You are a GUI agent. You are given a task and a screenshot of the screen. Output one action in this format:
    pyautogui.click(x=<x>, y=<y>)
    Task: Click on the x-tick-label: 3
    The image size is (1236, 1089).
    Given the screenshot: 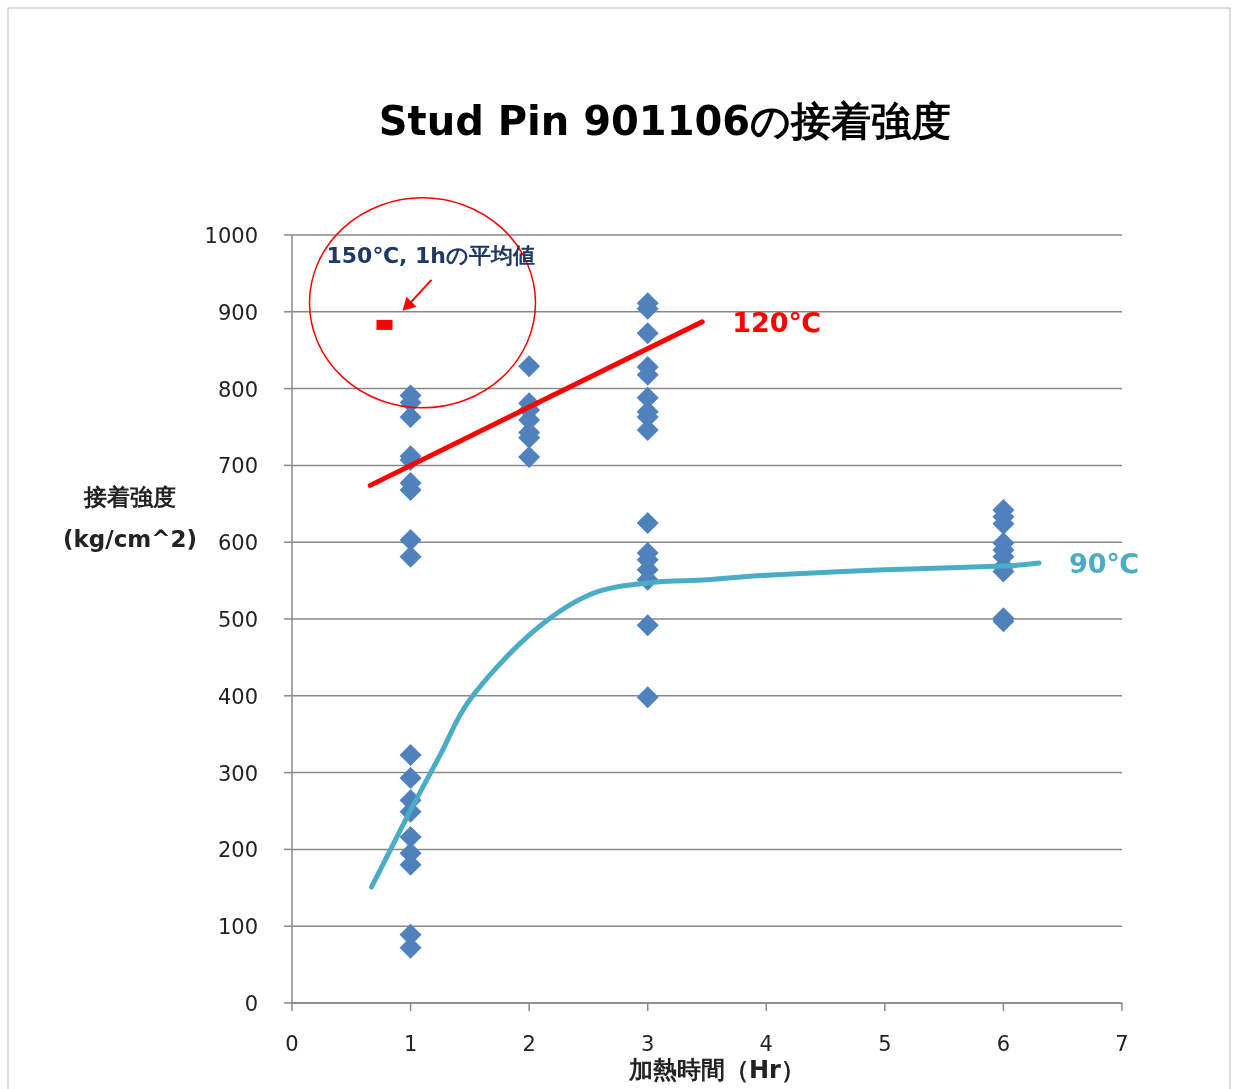 What is the action you would take?
    pyautogui.click(x=648, y=1044)
    